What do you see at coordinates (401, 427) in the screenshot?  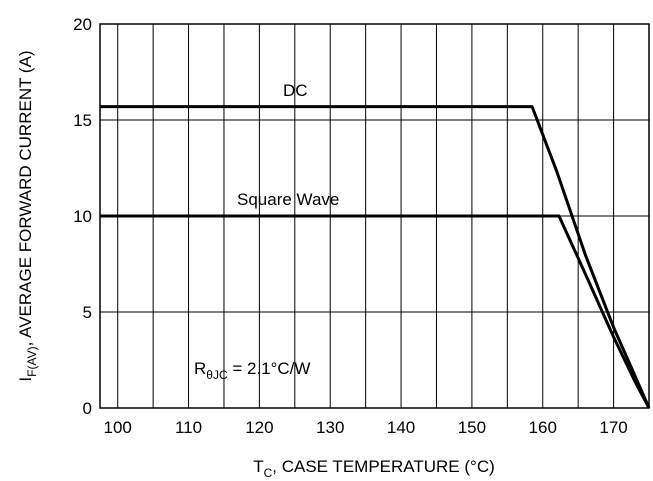 I see `x-tick-label: 140` at bounding box center [401, 427].